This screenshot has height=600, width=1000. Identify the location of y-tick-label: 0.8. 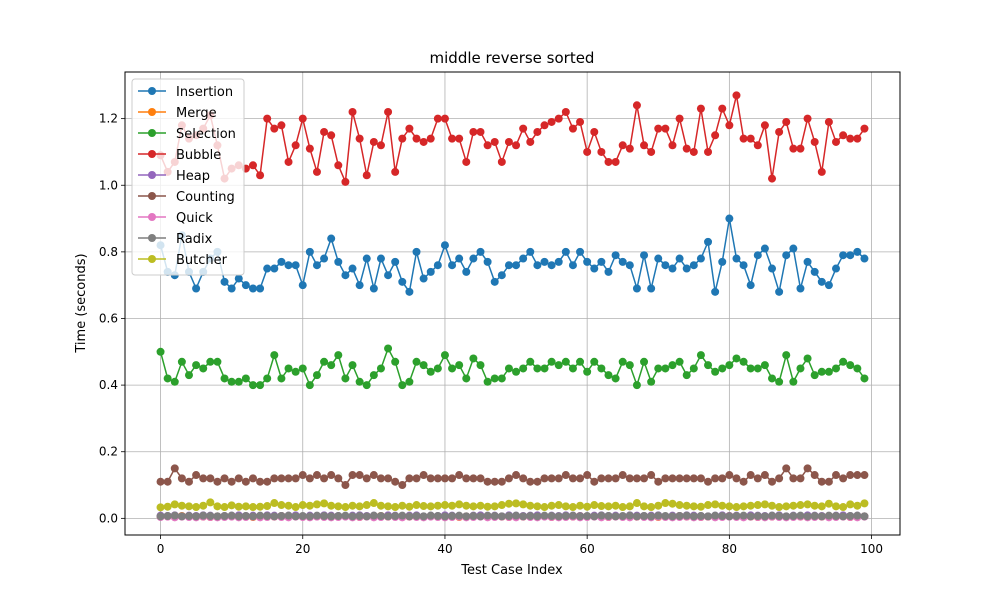
(108, 252).